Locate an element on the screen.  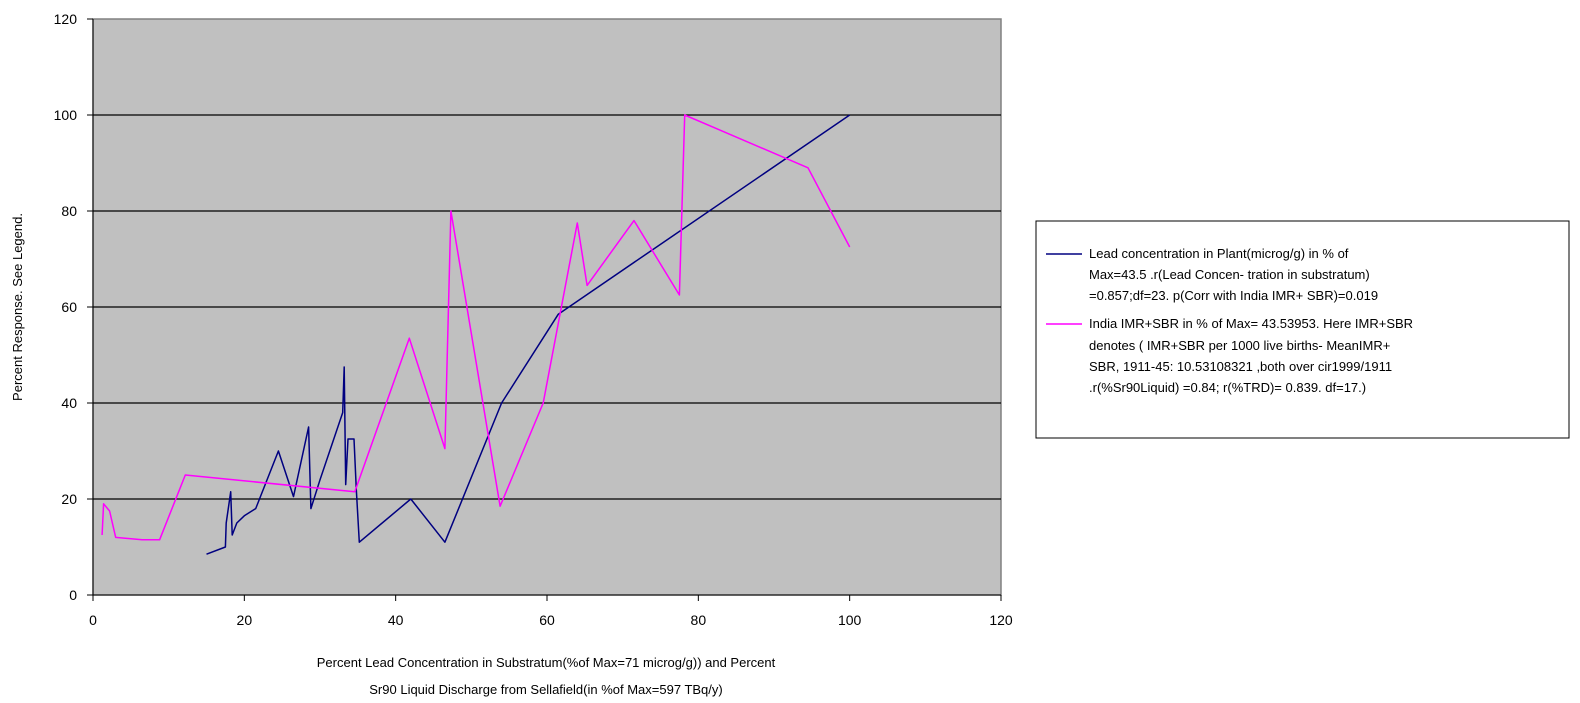
x-tick-label-80: 80 is located at coordinates (699, 620).